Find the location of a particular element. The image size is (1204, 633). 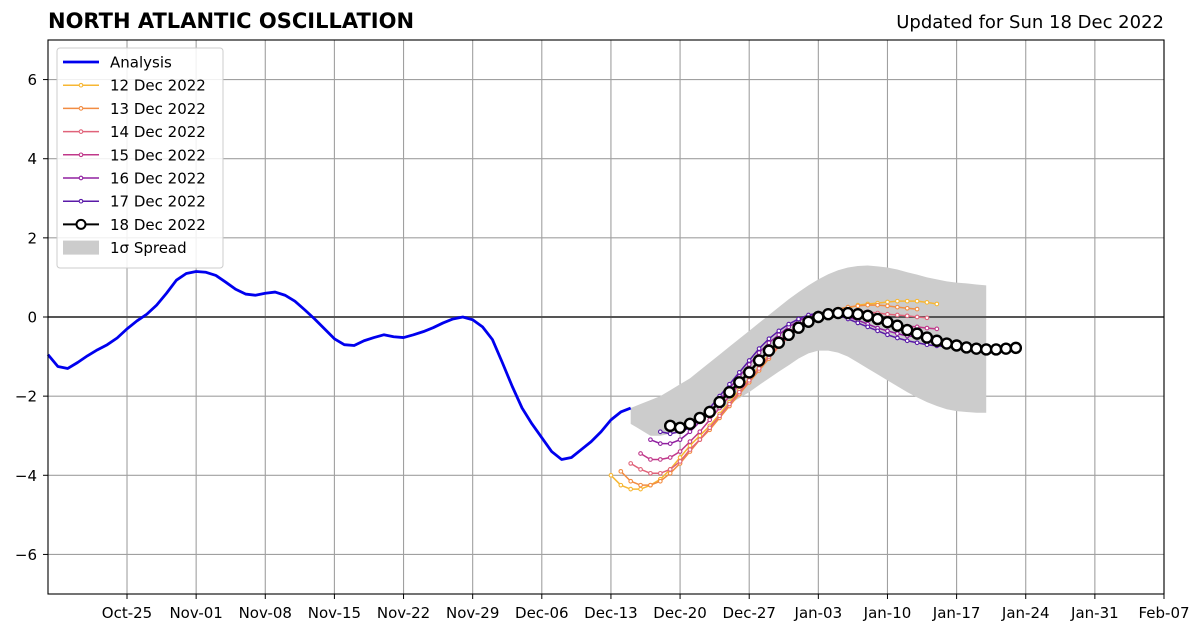

x-tick-label: Nov-29 is located at coordinates (472, 613).